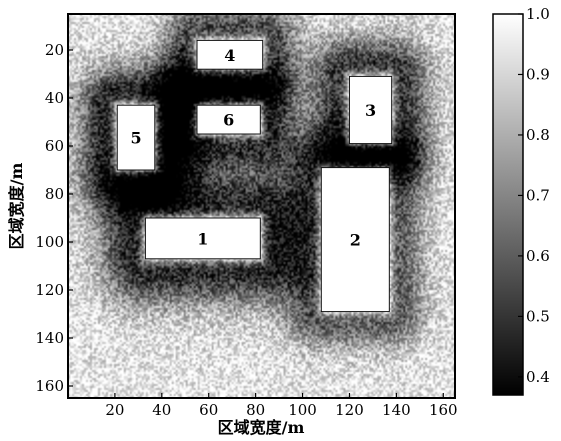 The height and width of the screenshot is (441, 561). Describe the element at coordinates (54, 146) in the screenshot. I see `y-tick-label: 60` at that location.